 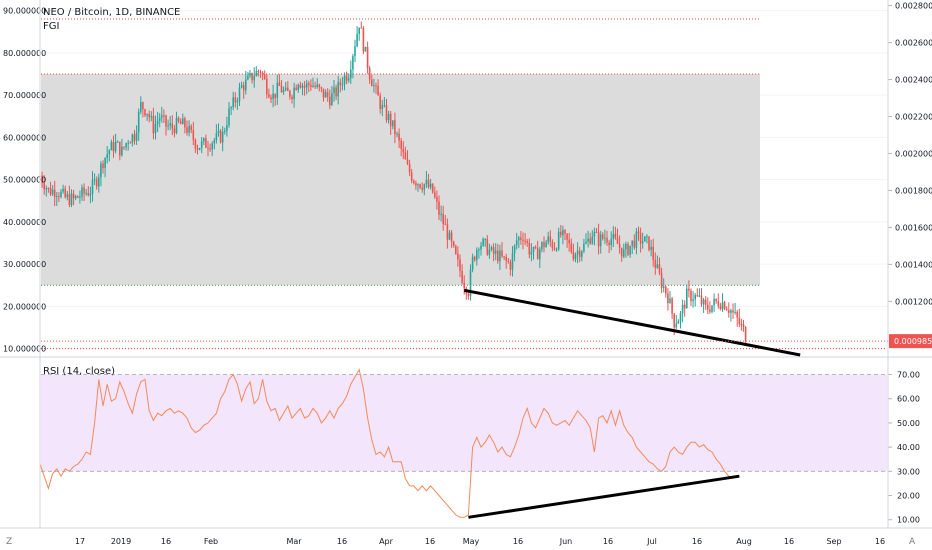 What do you see at coordinates (912, 542) in the screenshot?
I see `auto-scale-icon: A` at bounding box center [912, 542].